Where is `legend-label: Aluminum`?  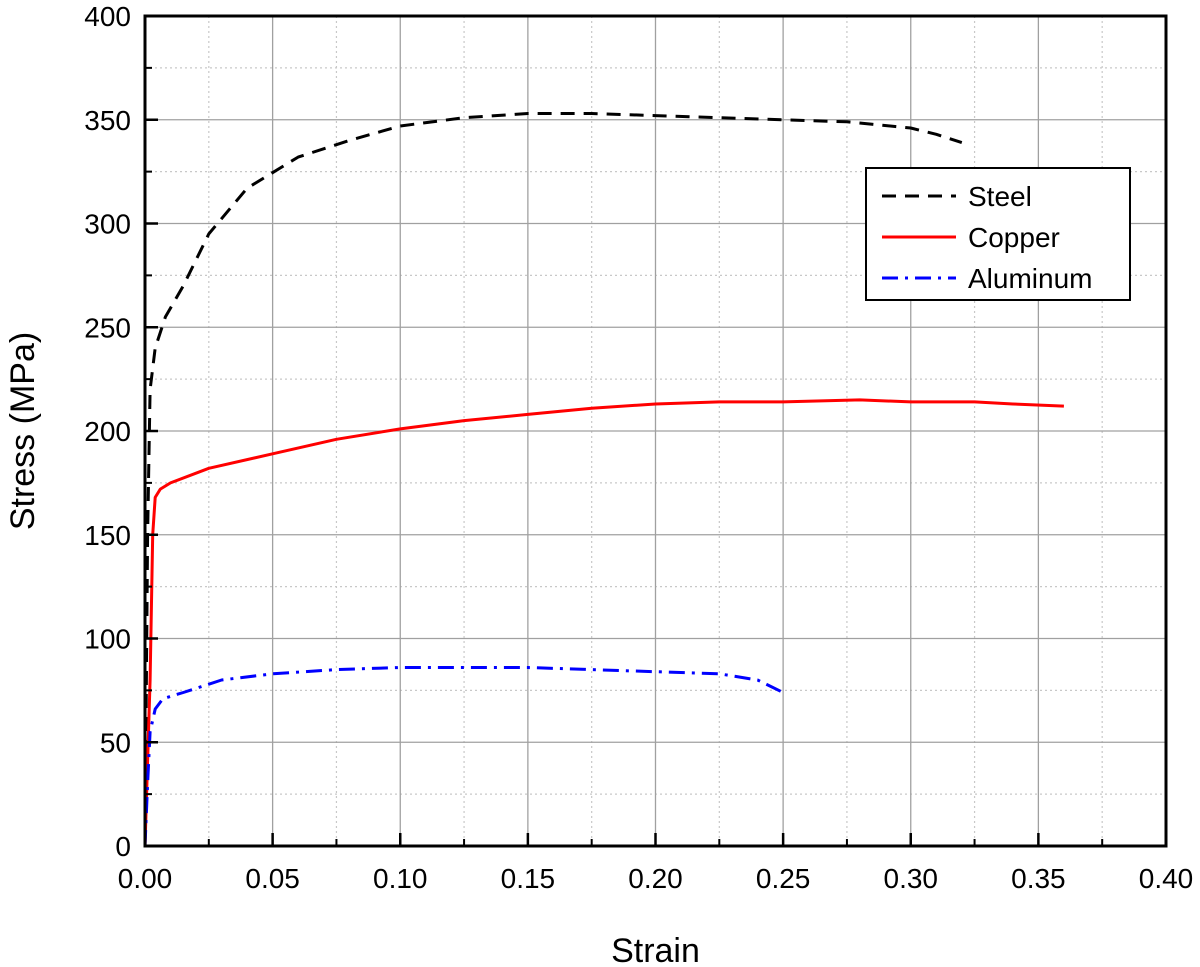
legend-label: Aluminum is located at coordinates (1030, 278).